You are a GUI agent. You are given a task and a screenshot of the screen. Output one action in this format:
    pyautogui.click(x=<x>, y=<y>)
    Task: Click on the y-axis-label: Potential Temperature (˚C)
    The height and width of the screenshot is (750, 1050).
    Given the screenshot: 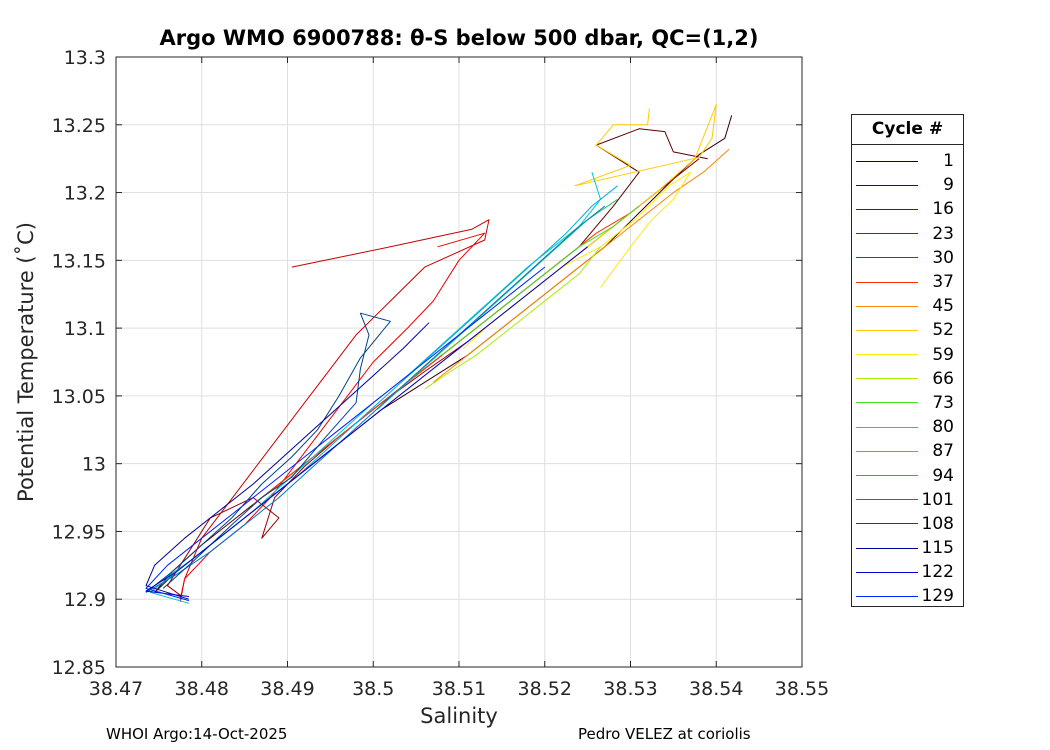 What is the action you would take?
    pyautogui.click(x=26, y=362)
    